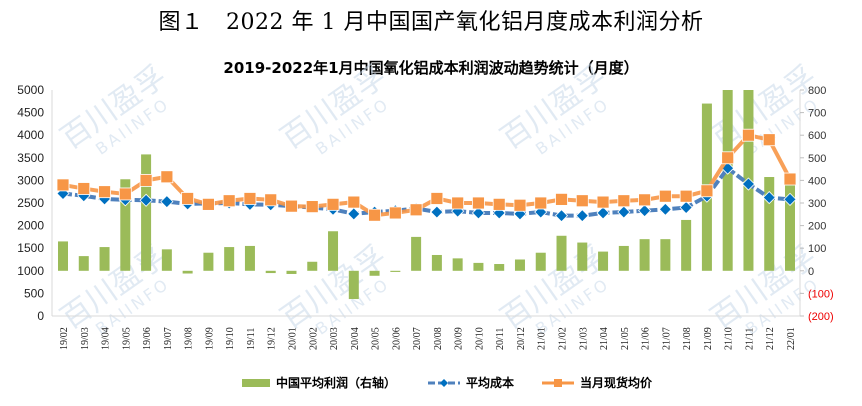 The image size is (862, 406). What do you see at coordinates (396, 338) in the screenshot?
I see `svg-text: 20/06` at bounding box center [396, 338].